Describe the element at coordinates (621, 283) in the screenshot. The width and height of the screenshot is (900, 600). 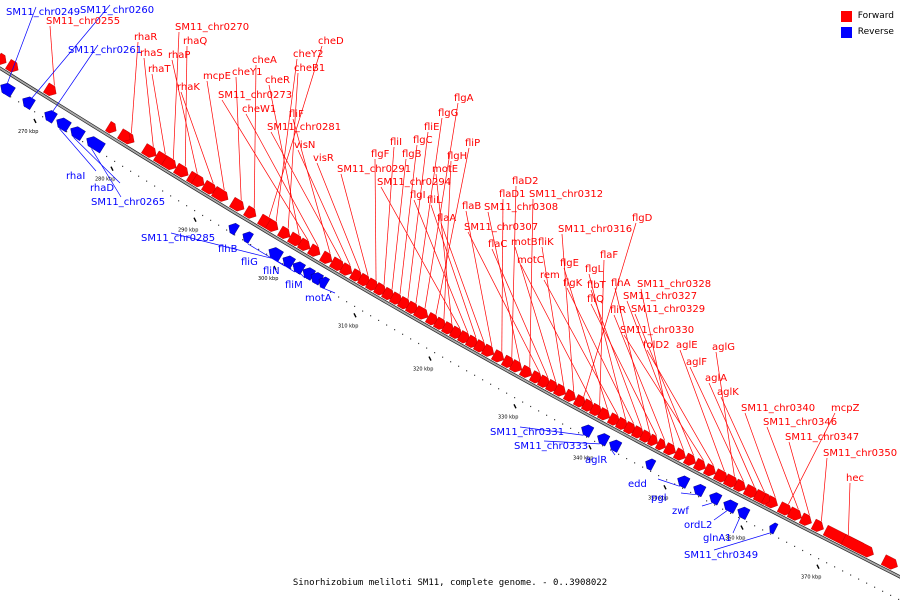
I see `forward-gene-label: flhA` at that location.